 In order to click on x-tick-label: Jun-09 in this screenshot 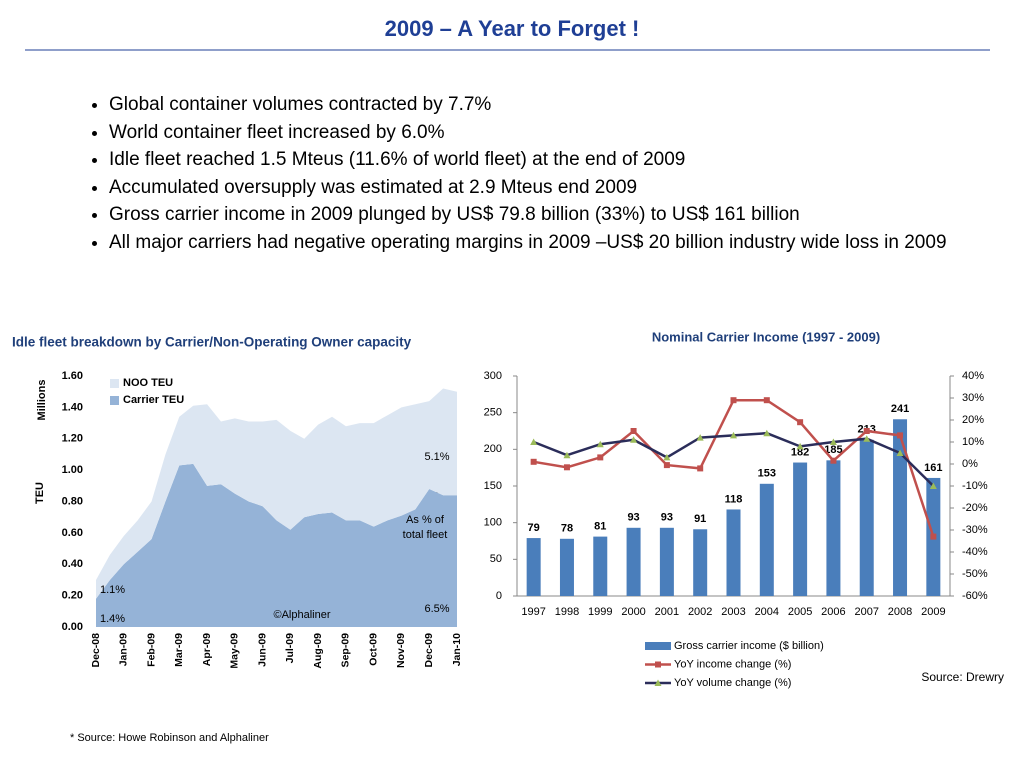, I will do `click(262, 650)`.